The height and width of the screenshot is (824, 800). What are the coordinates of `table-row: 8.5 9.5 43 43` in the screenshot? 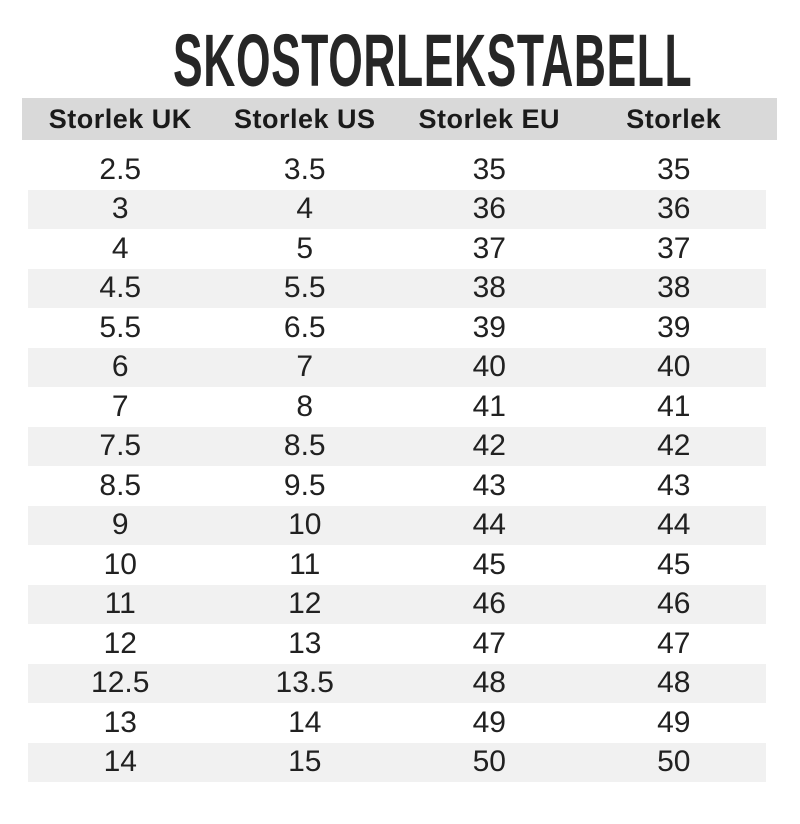 It's located at (397, 486).